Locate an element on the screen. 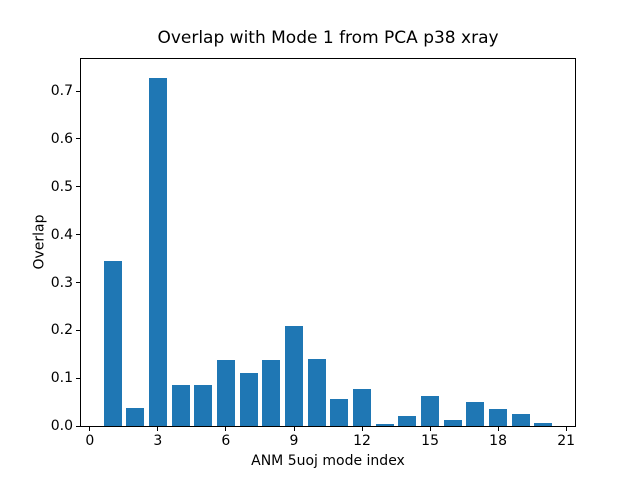 This screenshot has height=480, width=640. x-tick-label: 3 is located at coordinates (158, 441).